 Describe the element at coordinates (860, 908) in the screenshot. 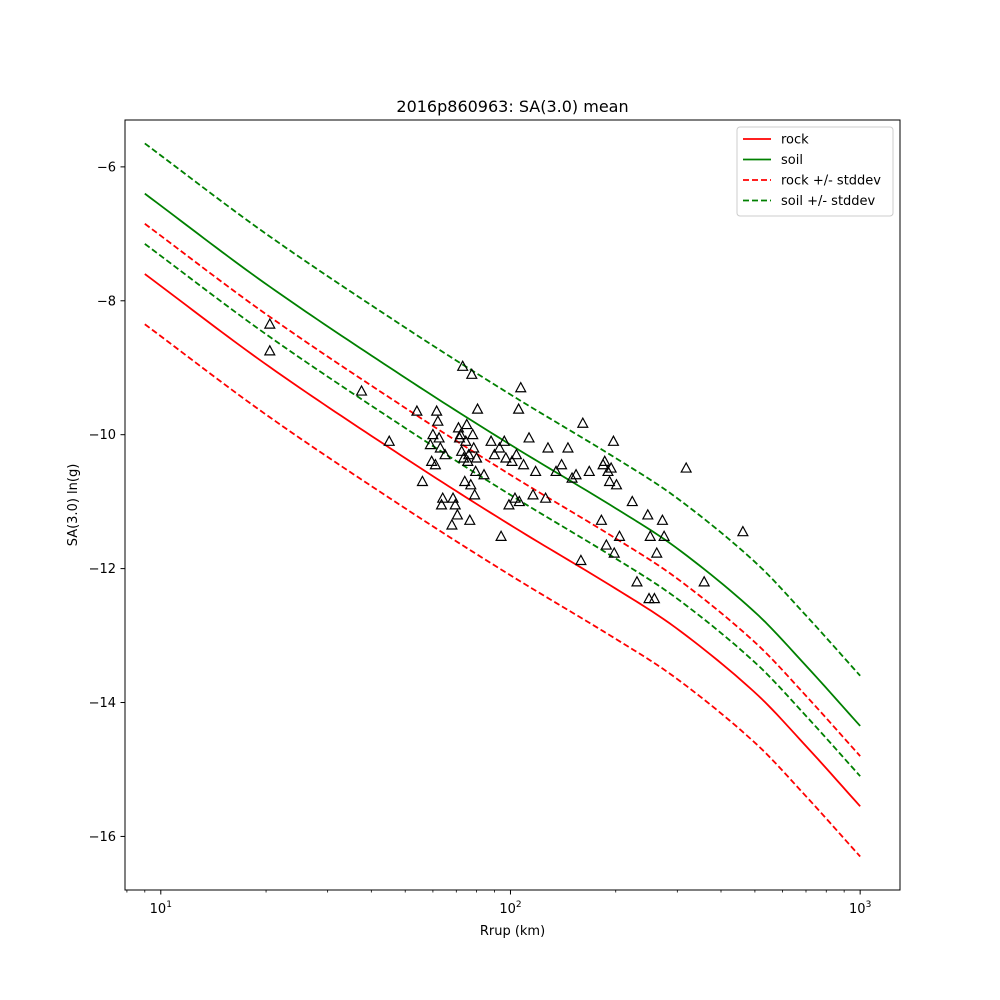

I see `x-tick-label: 10³` at that location.